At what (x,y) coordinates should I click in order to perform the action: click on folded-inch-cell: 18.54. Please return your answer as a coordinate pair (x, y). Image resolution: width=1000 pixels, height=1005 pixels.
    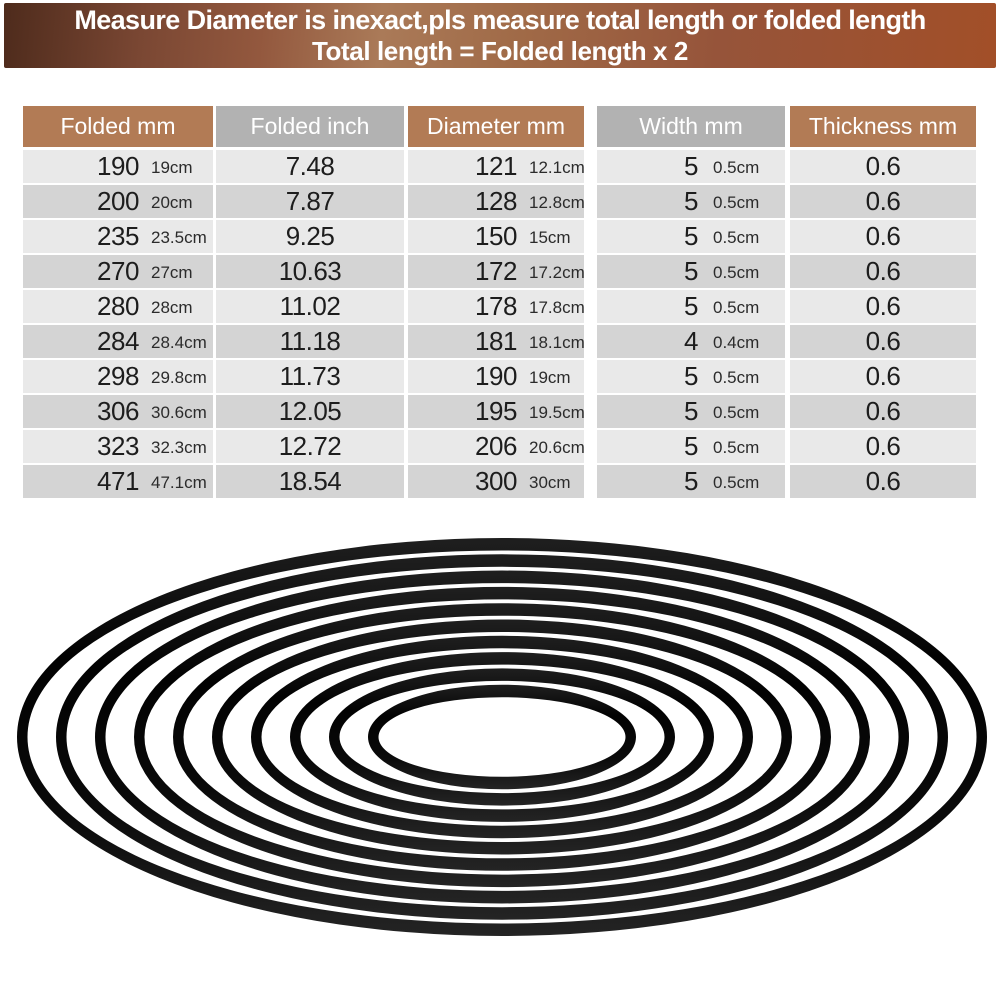
    Looking at the image, I should click on (310, 481).